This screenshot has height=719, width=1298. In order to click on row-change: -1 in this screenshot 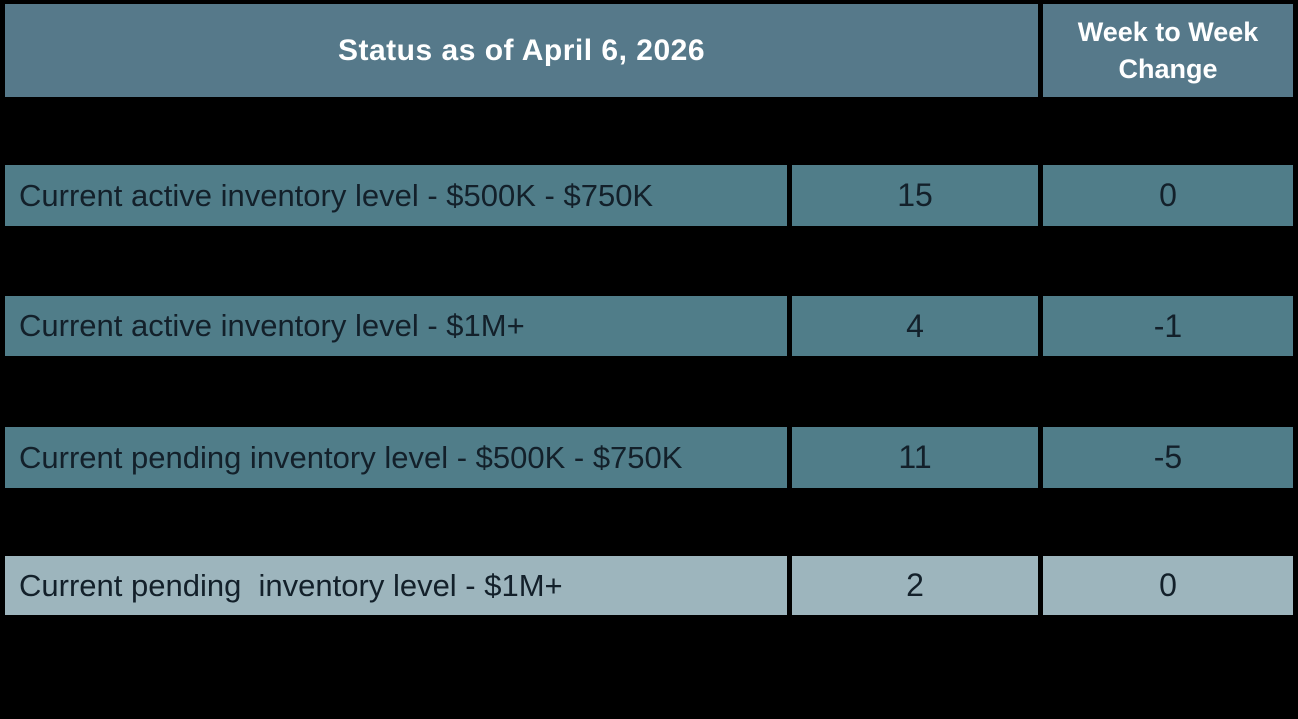, I will do `click(1168, 326)`.